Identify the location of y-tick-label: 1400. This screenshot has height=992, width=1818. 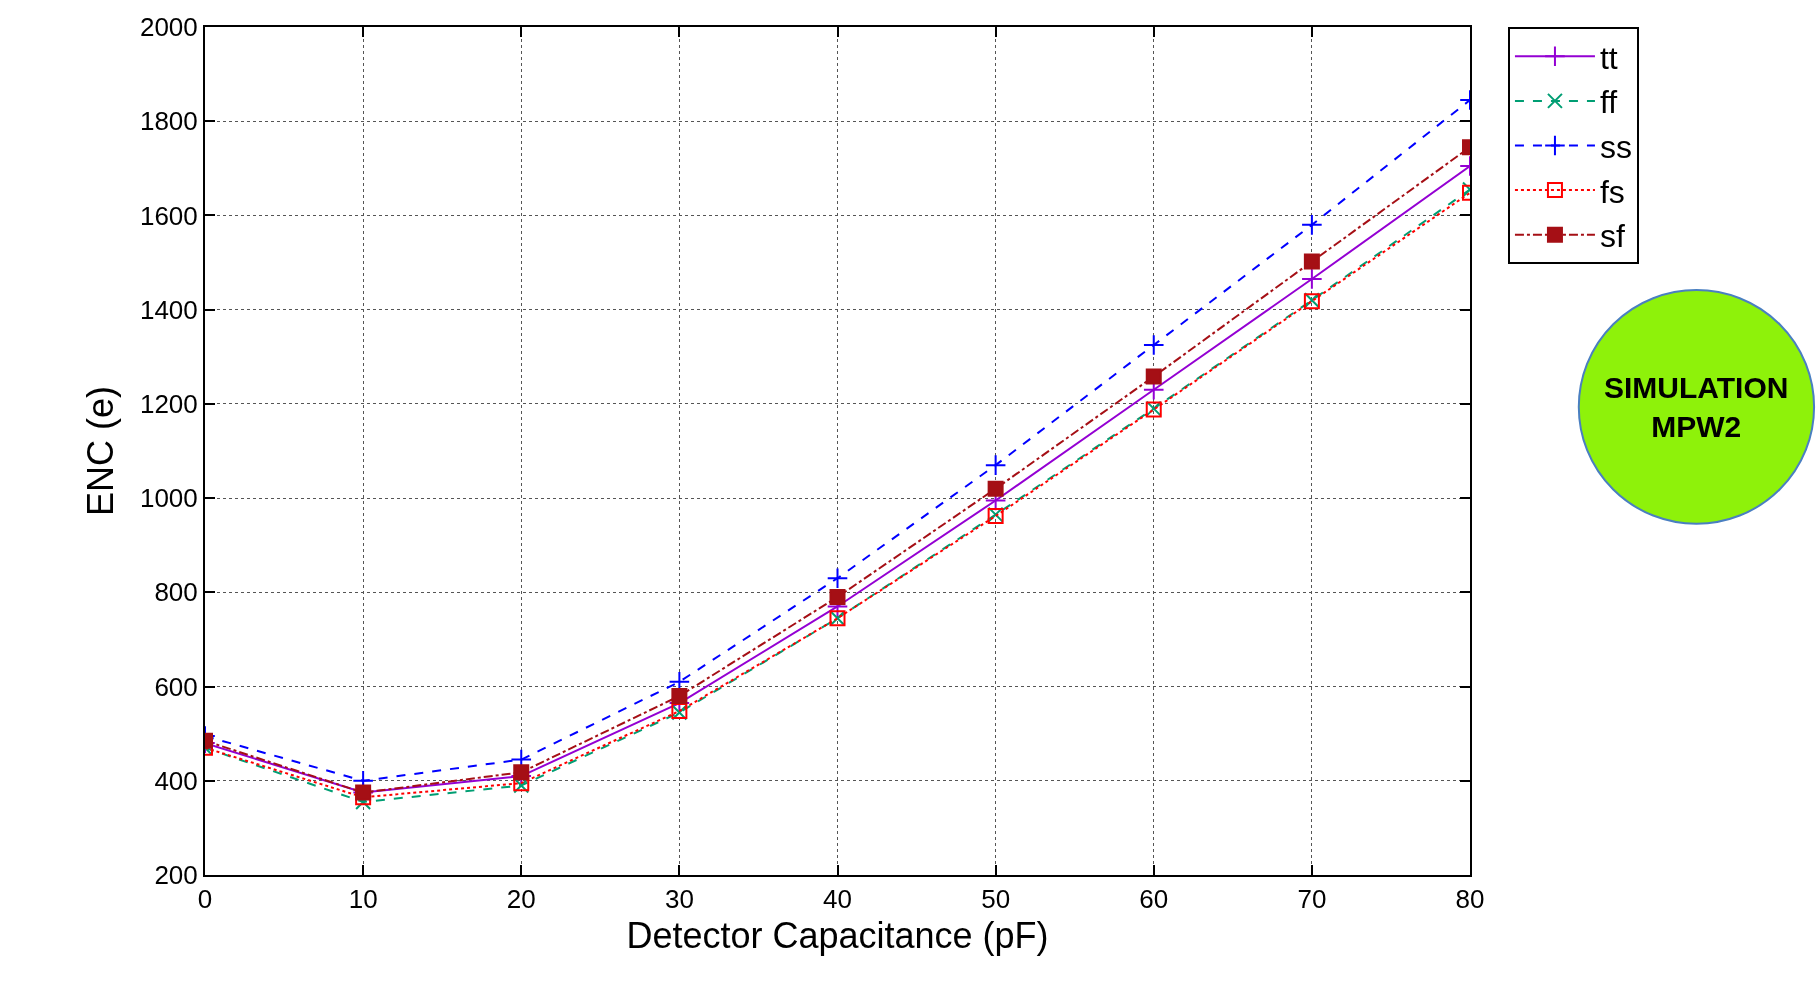
(168, 309).